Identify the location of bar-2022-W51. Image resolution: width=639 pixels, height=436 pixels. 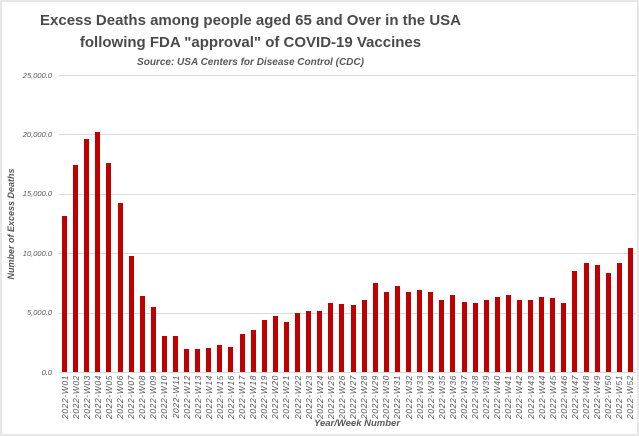
(619, 317).